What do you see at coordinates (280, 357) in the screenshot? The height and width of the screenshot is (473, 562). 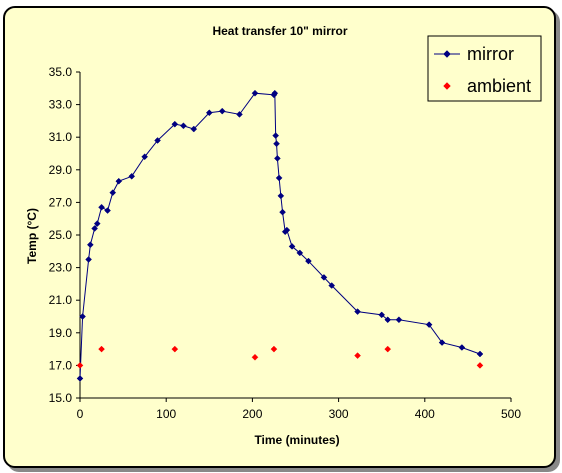 I see `series-ambient` at bounding box center [280, 357].